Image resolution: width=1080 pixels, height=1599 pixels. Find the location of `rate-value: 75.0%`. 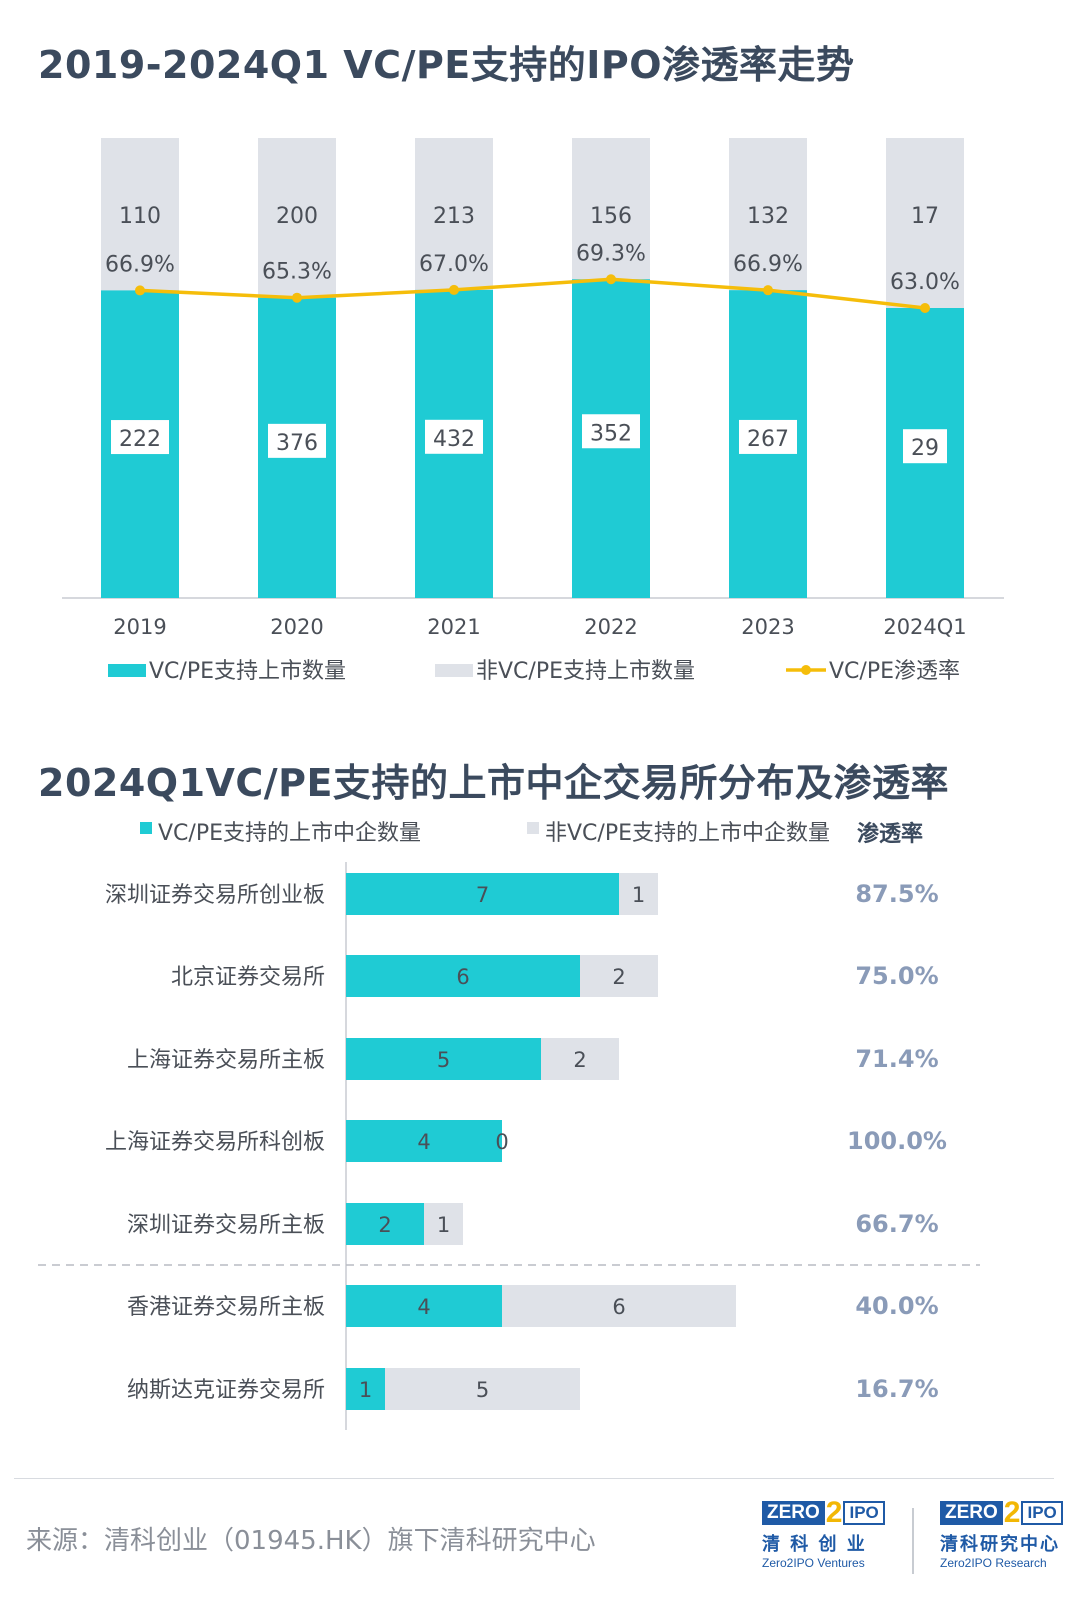

rate-value: 75.0% is located at coordinates (896, 976).